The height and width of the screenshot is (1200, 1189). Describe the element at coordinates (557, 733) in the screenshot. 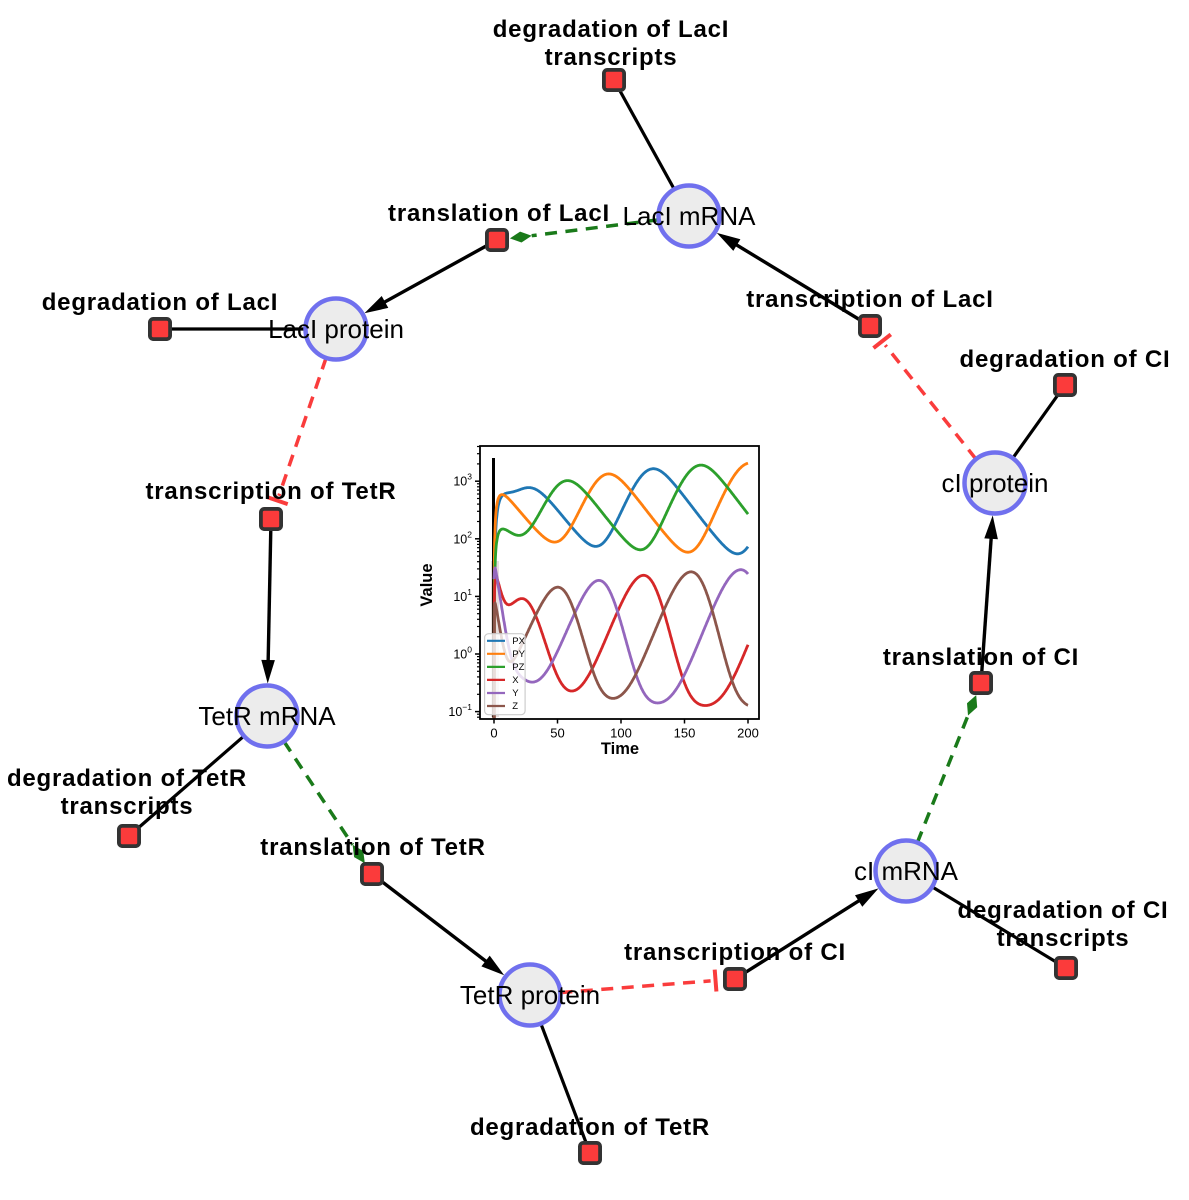

I see `svg-text: 50` at that location.